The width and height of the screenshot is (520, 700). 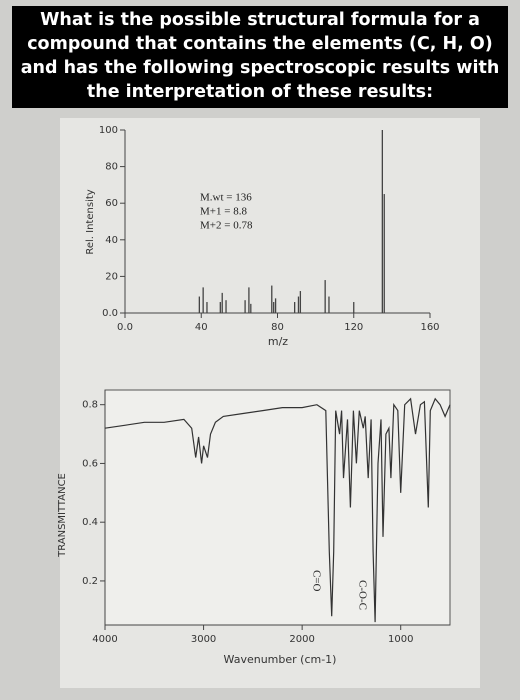 I want to click on y-tick-label: 0.6, so click(x=90, y=463).